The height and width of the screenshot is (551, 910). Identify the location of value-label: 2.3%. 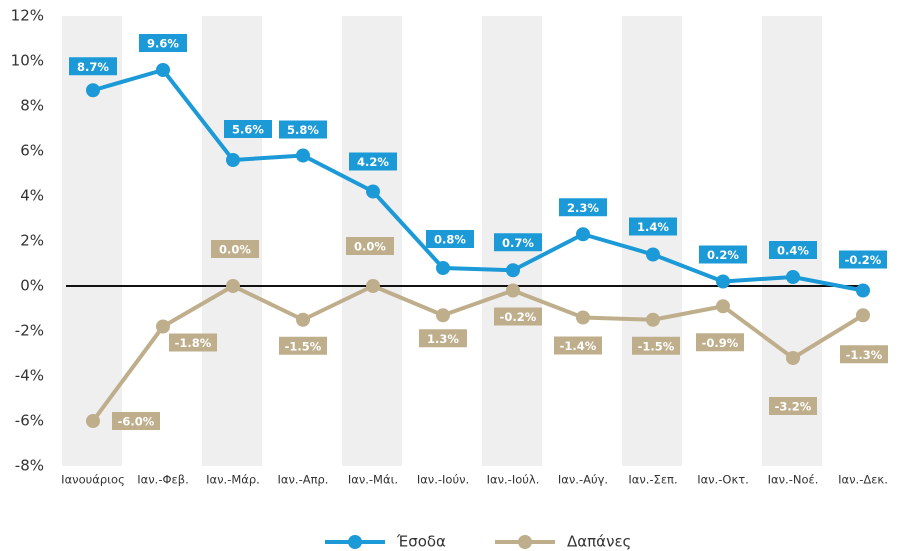
(583, 208).